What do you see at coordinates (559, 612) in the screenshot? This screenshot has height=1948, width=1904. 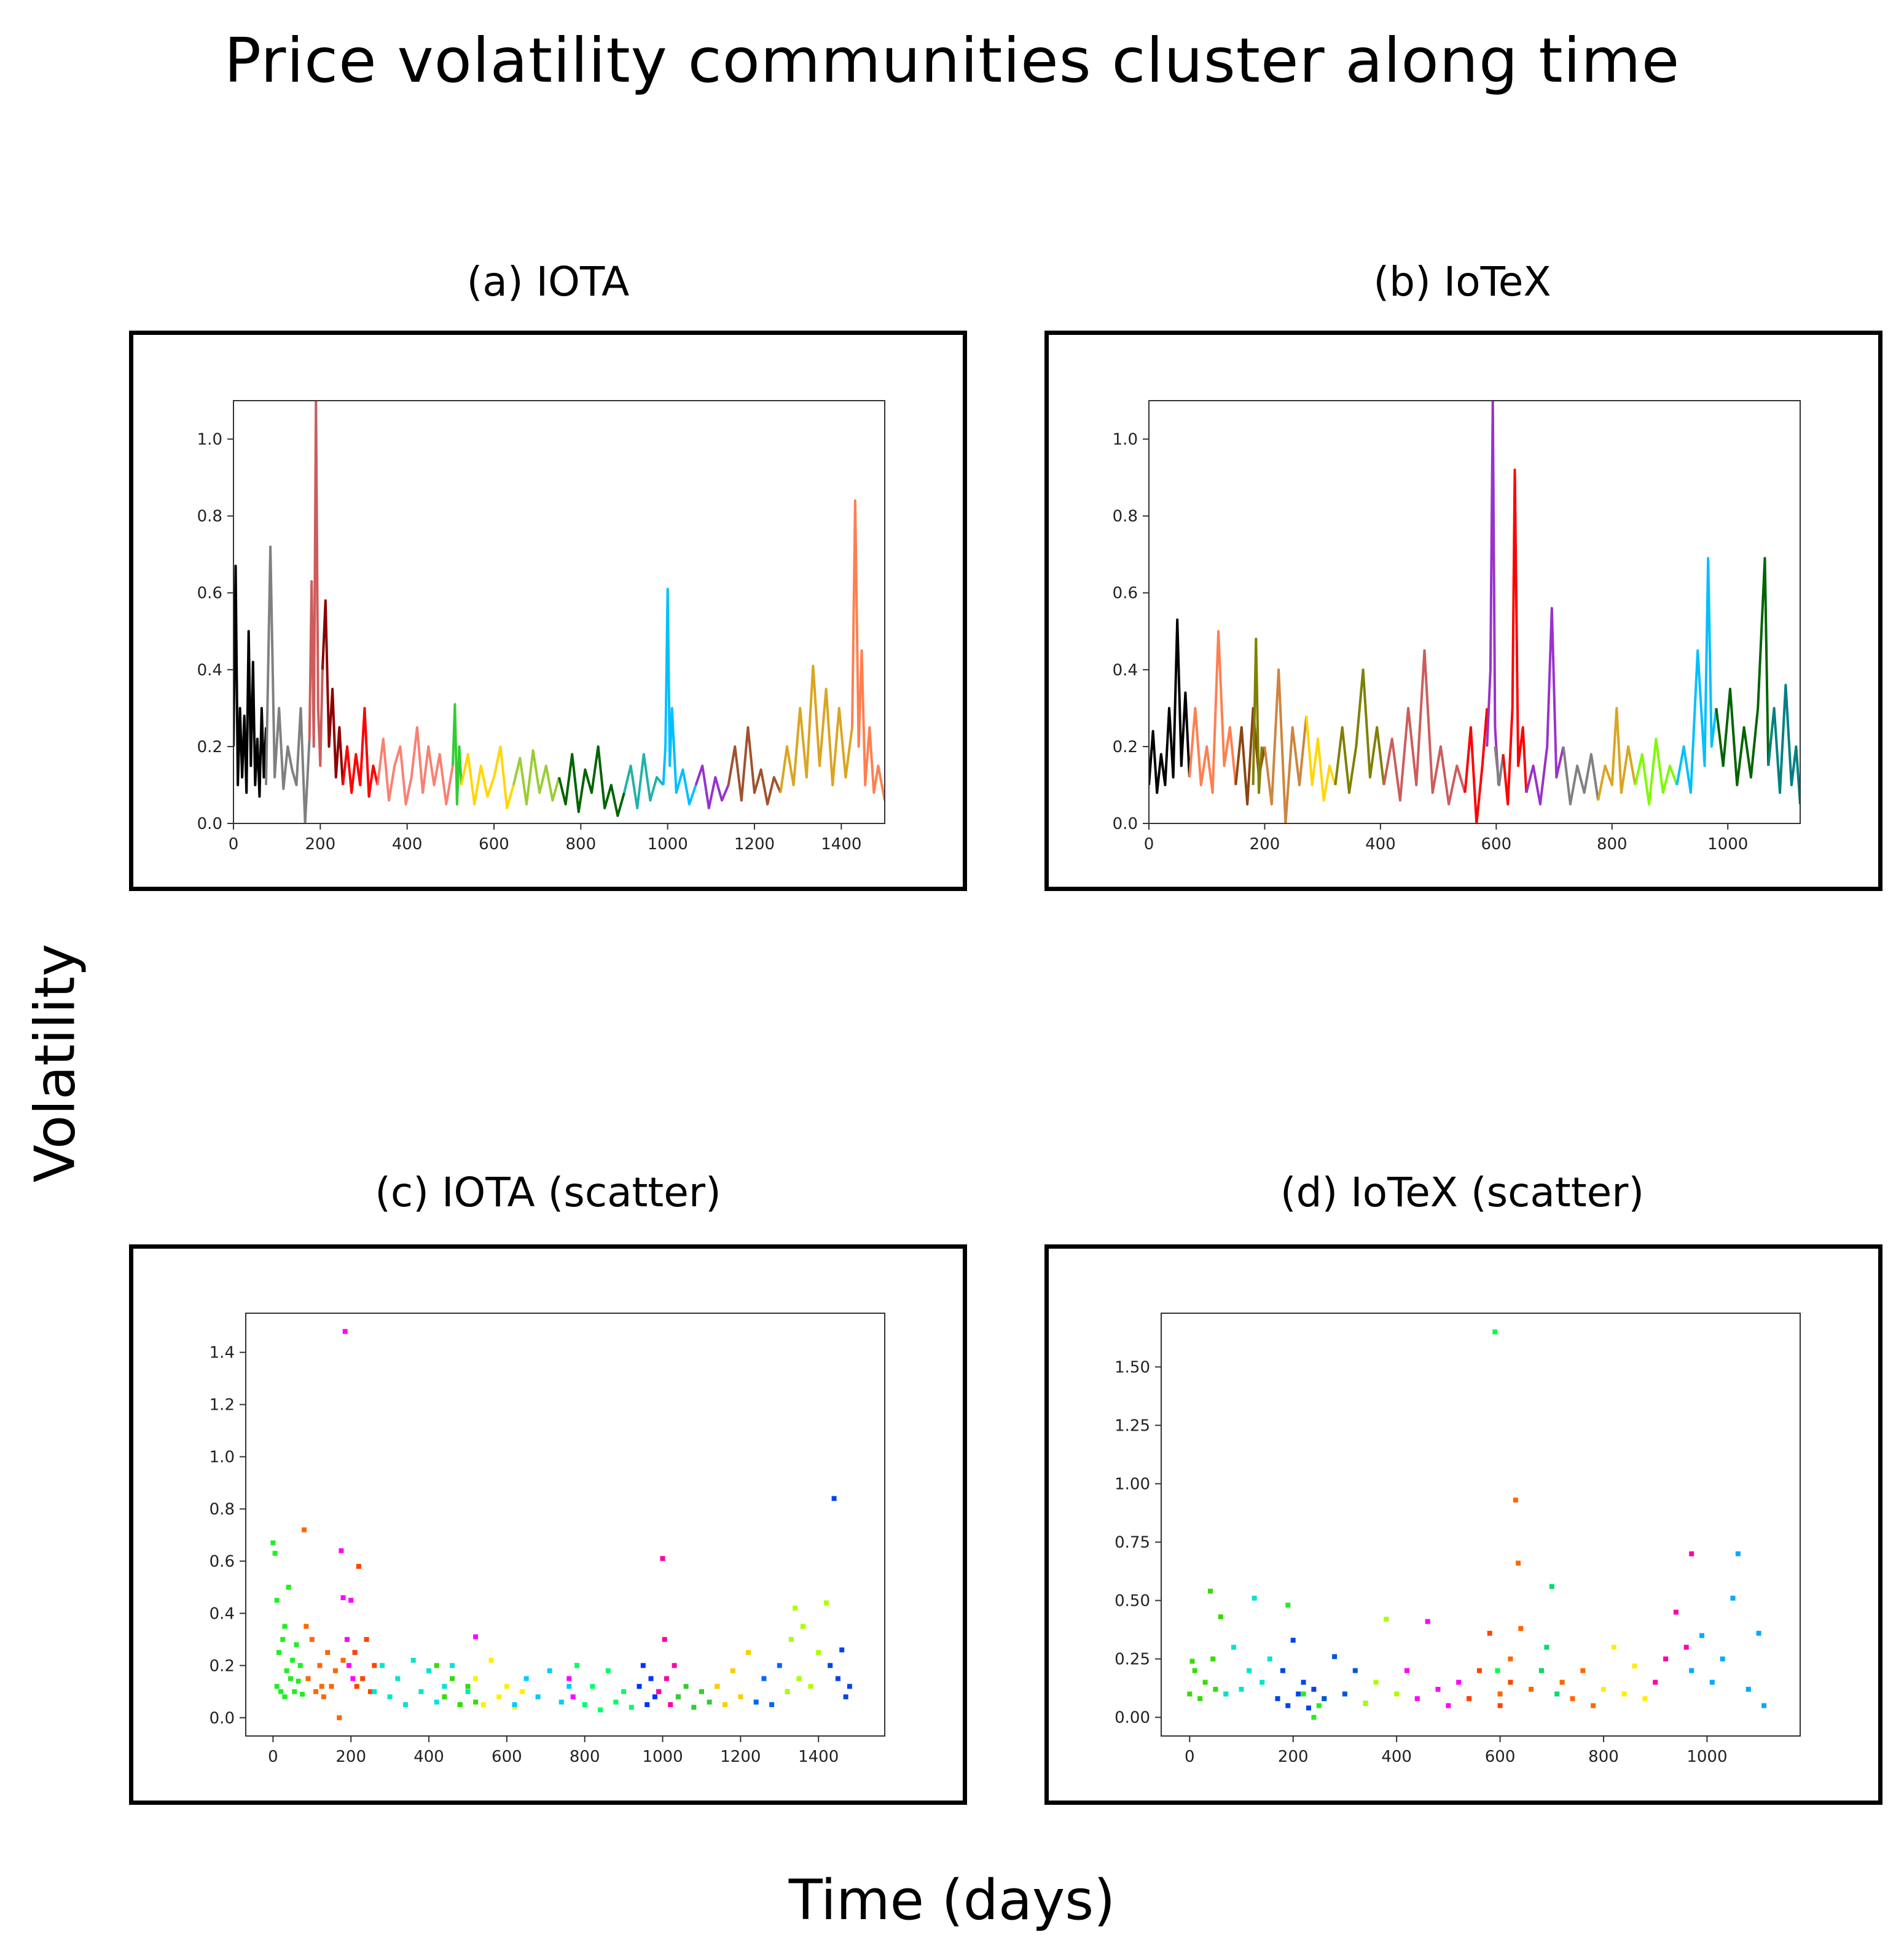 I see `plot-area-a` at bounding box center [559, 612].